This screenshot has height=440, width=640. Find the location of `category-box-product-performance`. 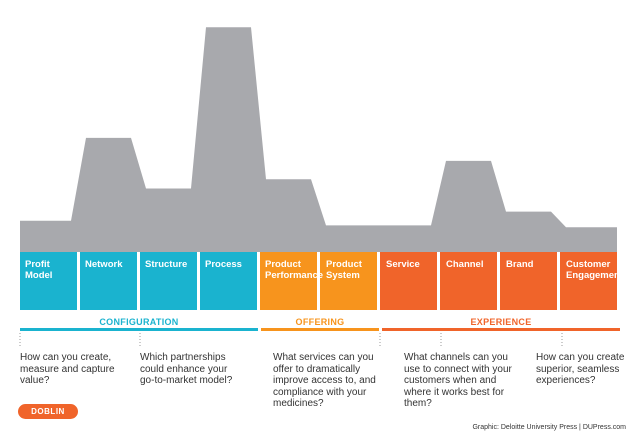

category-box-product-performance is located at coordinates (288, 281).